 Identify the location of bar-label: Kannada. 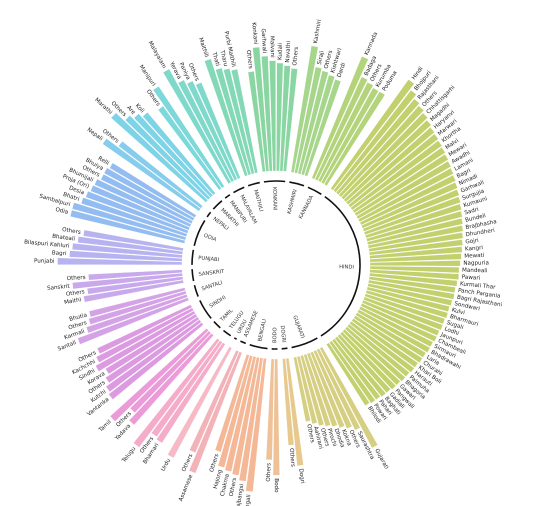
(371, 43).